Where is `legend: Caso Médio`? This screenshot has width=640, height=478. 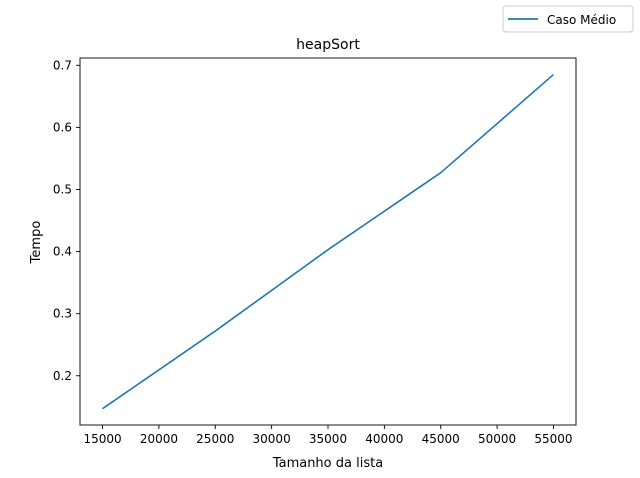 legend: Caso Médio is located at coordinates (568, 19).